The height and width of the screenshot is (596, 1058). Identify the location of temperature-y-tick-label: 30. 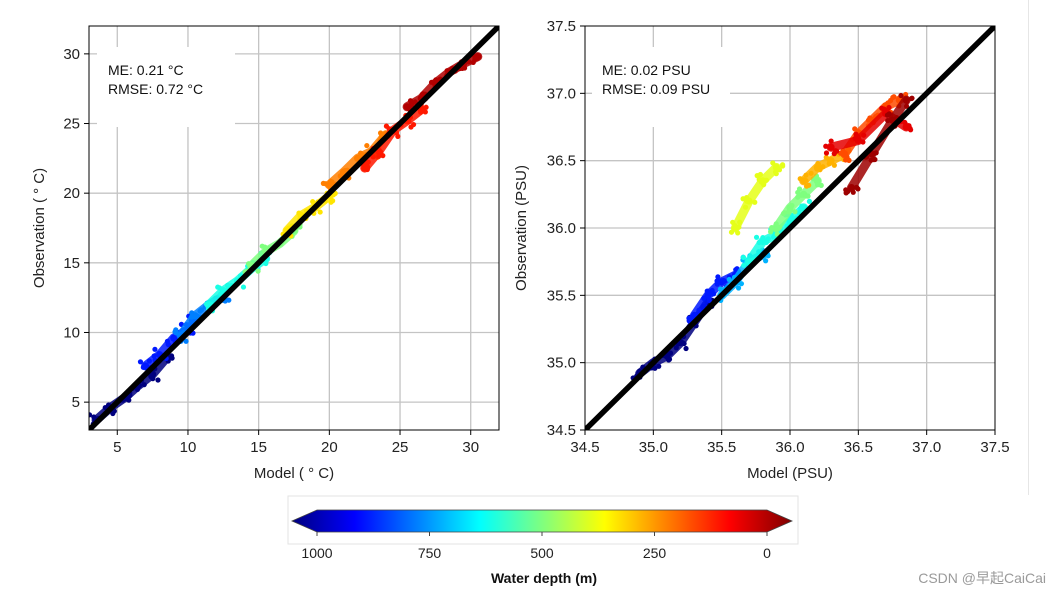
(71, 54).